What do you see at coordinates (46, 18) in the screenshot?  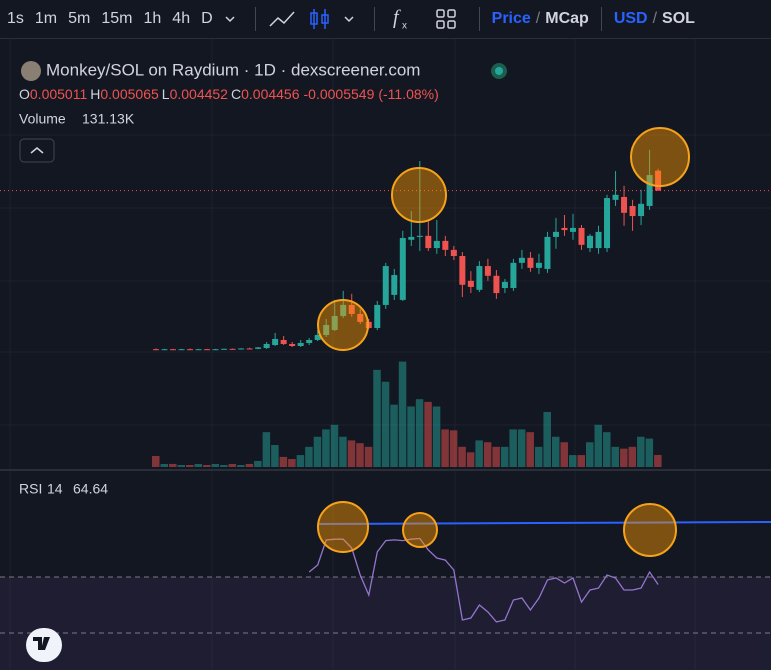 I see `timeframe: 1m` at bounding box center [46, 18].